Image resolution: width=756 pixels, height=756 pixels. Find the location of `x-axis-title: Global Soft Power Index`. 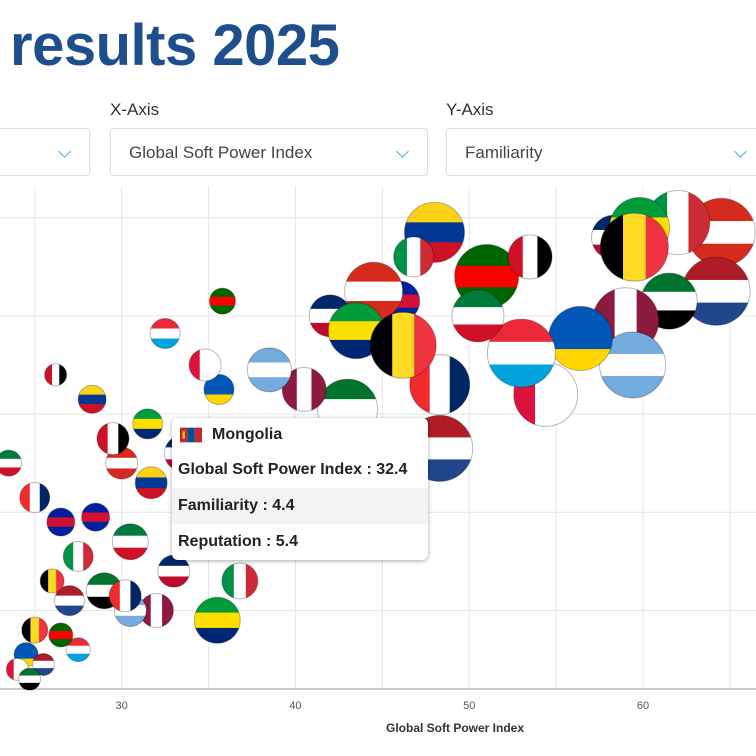

x-axis-title: Global Soft Power Index is located at coordinates (455, 728).